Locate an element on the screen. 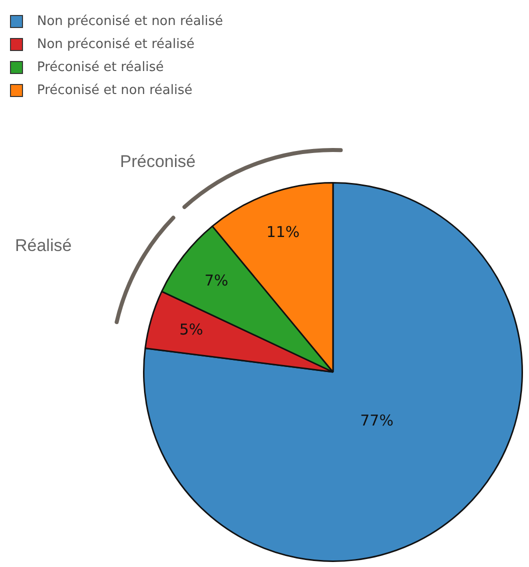  legend-label: Non préconisé et réalisé is located at coordinates (115, 44).